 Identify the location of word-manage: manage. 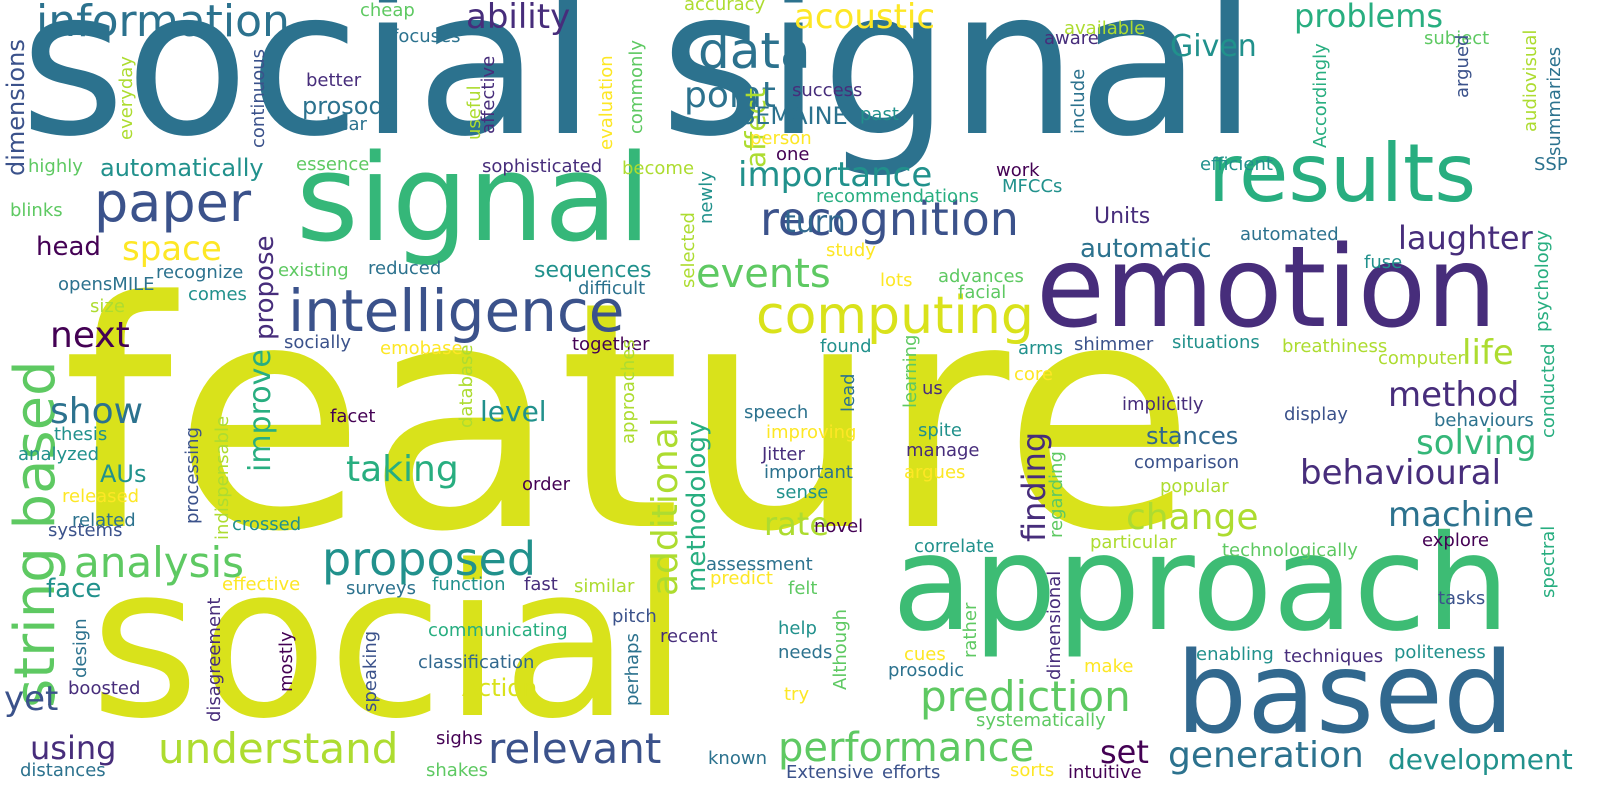
(943, 450).